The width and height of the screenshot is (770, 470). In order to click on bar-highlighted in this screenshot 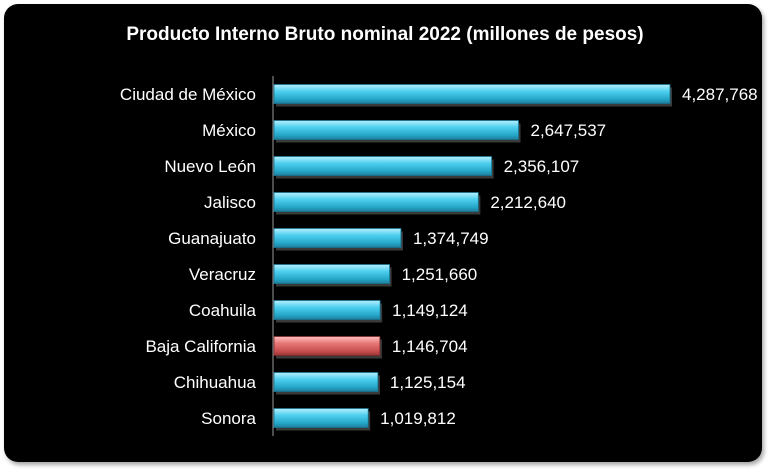, I will do `click(327, 346)`.